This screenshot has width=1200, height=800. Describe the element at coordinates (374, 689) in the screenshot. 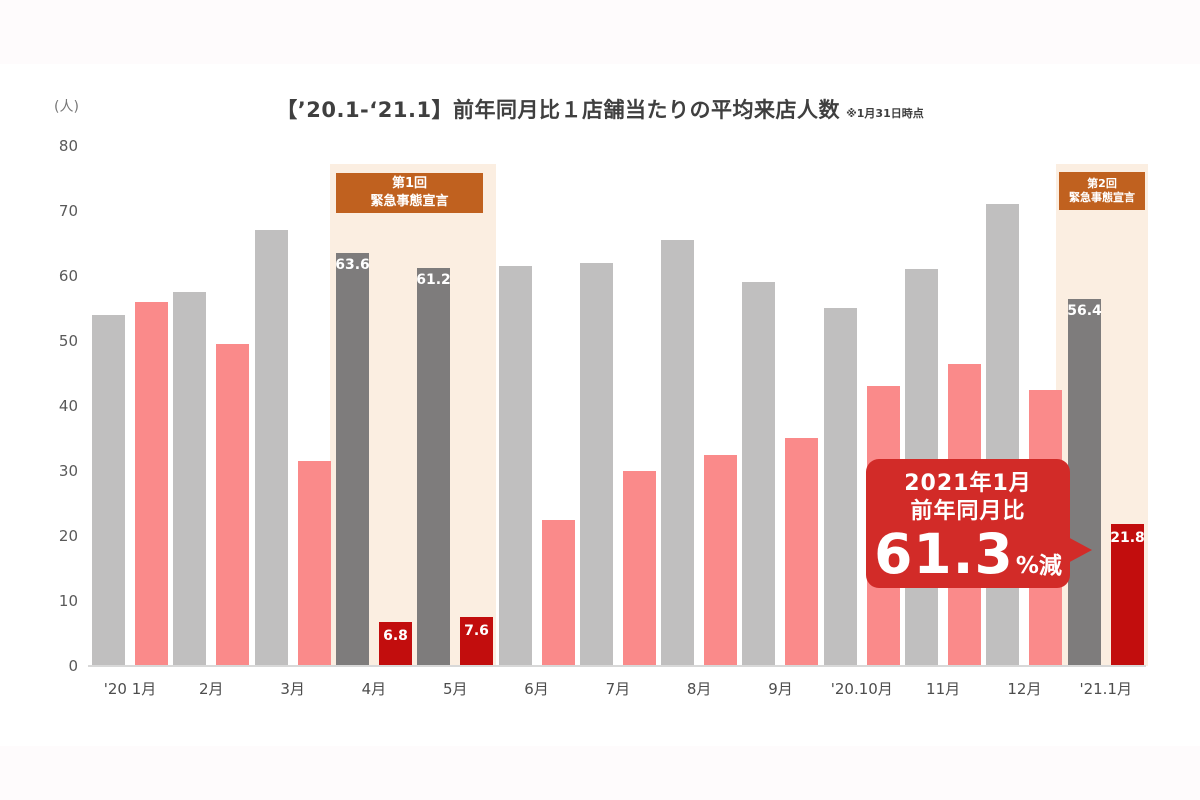

I see `x-tick-3: 4月` at that location.